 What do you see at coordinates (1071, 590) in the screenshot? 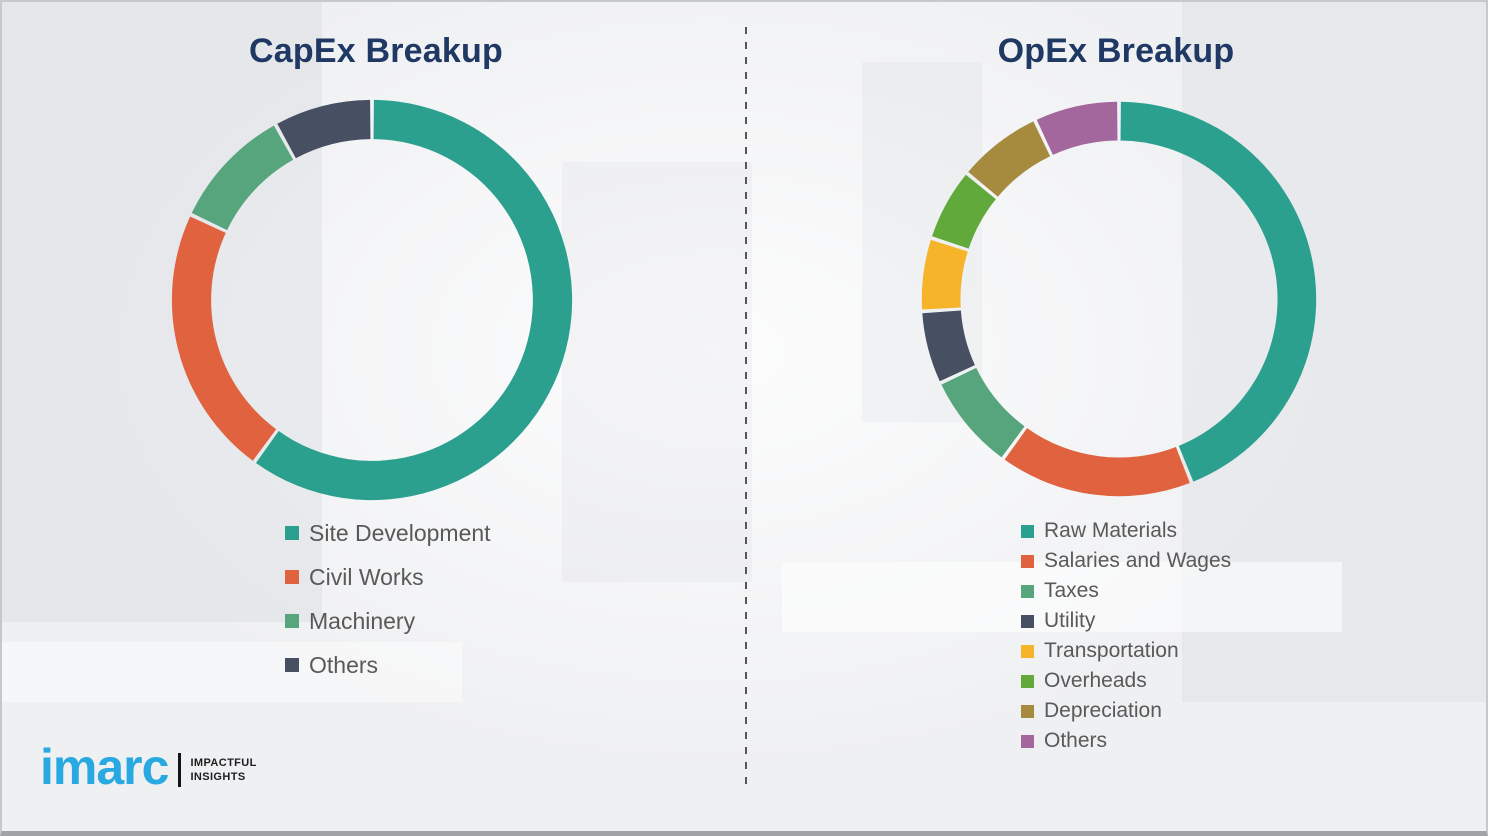
I see `legend-label: Taxes` at bounding box center [1071, 590].